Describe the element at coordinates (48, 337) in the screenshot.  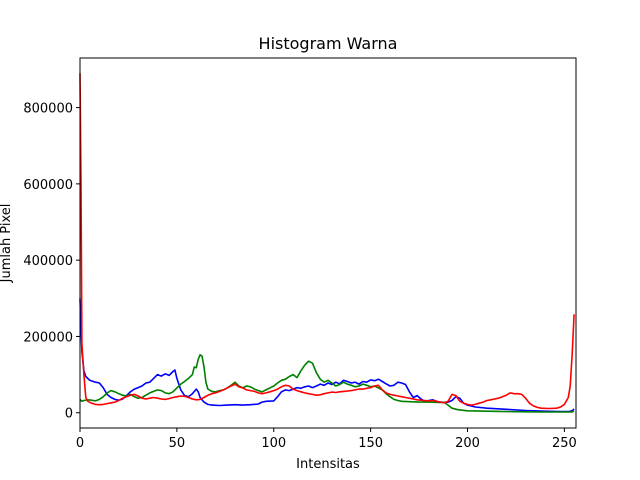
I see `y-tick-label: 200000` at that location.